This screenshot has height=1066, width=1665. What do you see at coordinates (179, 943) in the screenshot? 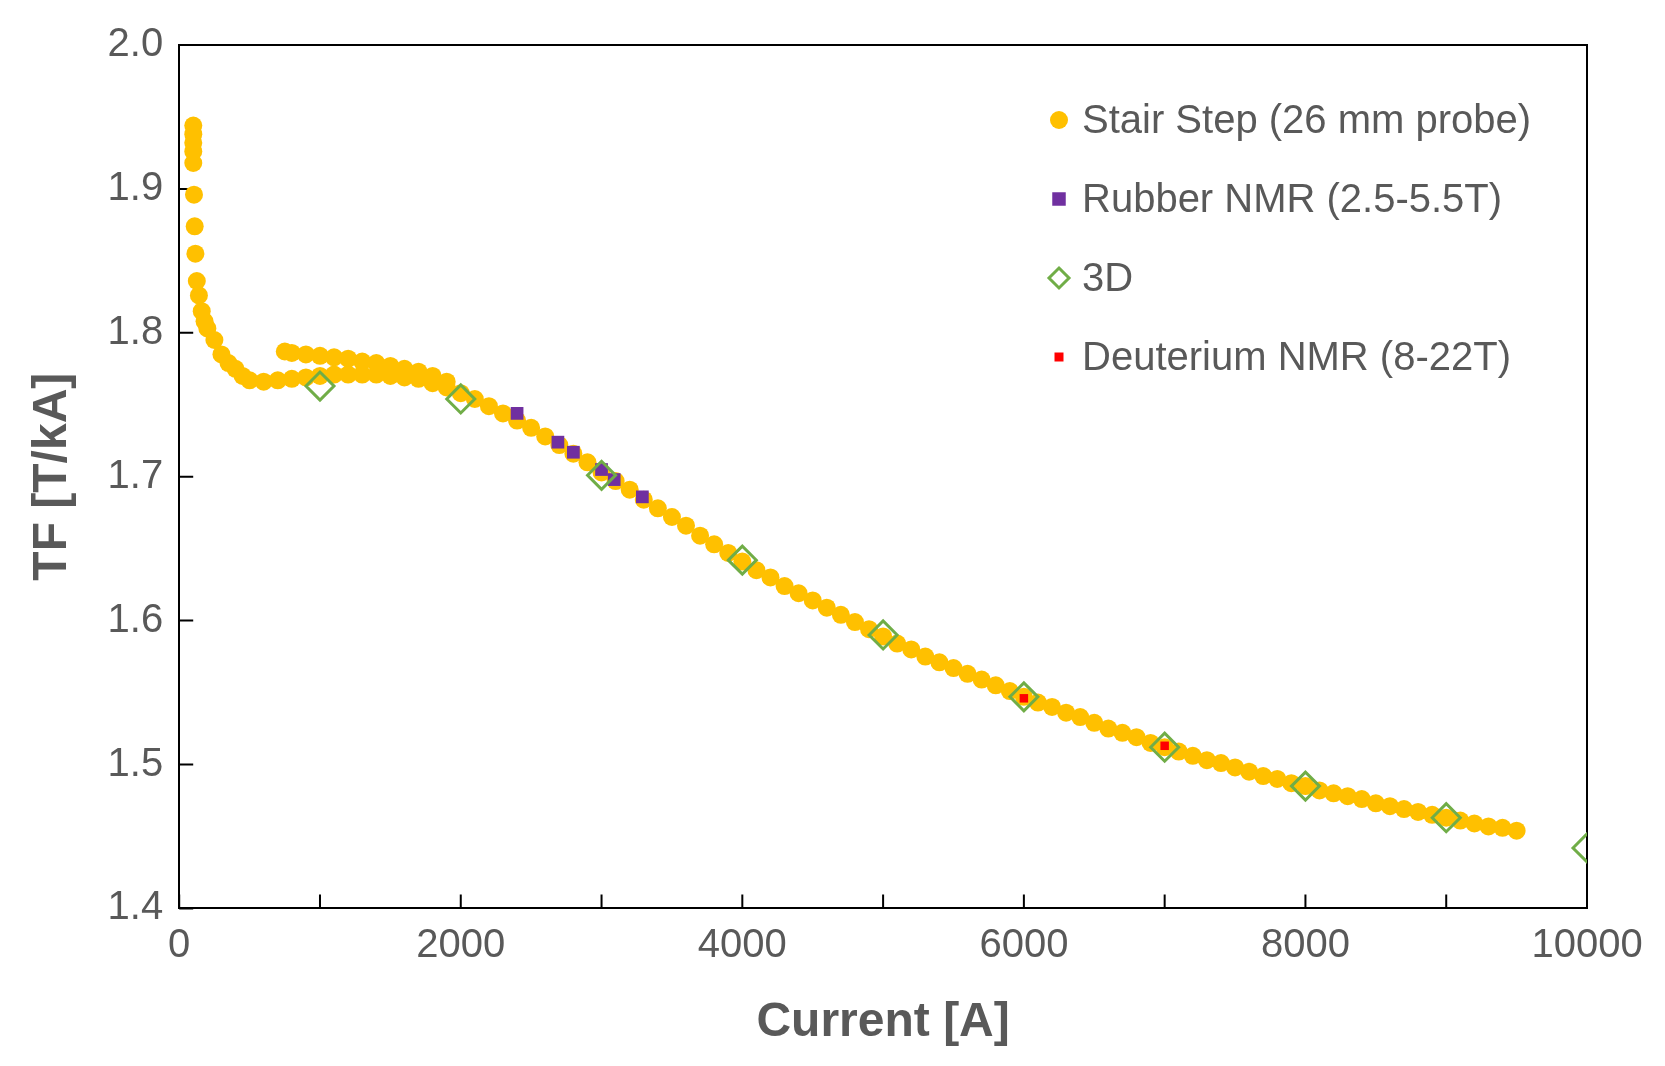
I see `x-tick-label: 0` at bounding box center [179, 943].